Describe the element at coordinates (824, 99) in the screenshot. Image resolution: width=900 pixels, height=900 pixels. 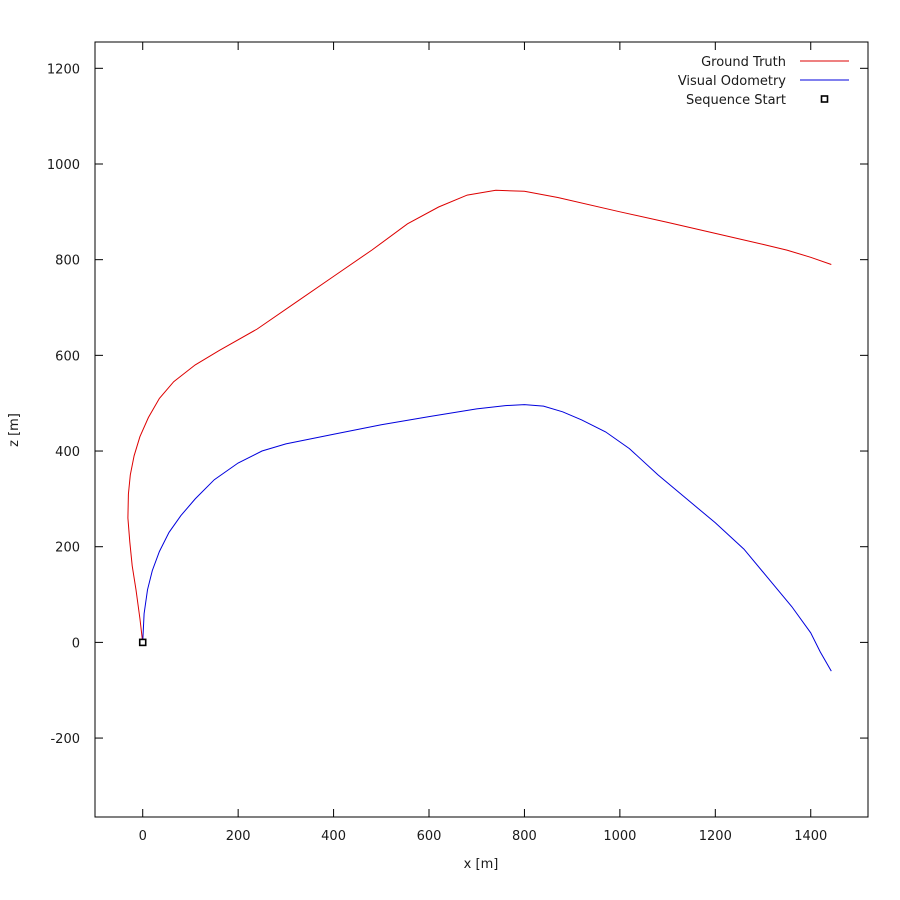
I see `legend-sample-sequence-start` at that location.